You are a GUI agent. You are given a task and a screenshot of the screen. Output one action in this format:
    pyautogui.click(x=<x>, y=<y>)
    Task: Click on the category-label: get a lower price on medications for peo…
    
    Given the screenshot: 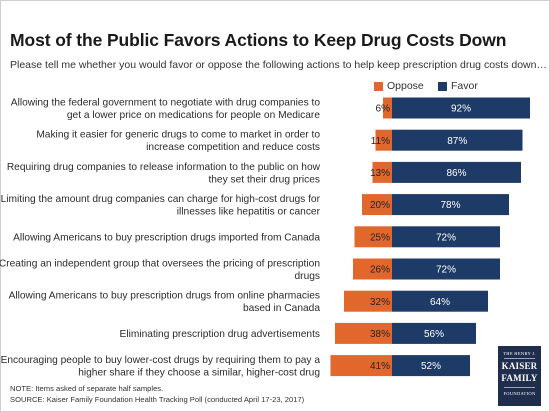 What is the action you would take?
    pyautogui.click(x=193, y=115)
    